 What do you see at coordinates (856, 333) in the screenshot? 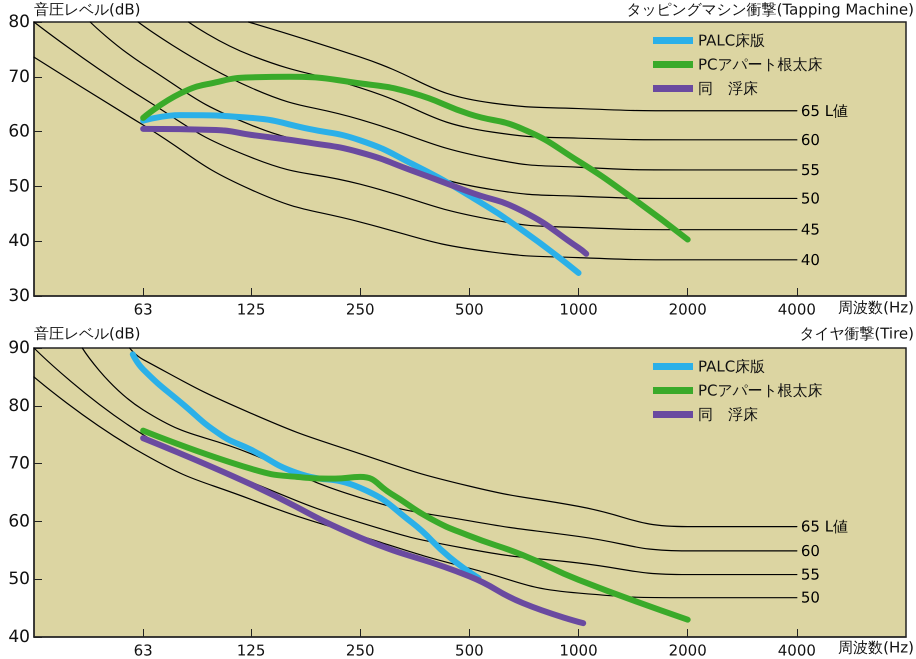
I see `chart-title: タイヤ衝撃(Tire)` at bounding box center [856, 333].